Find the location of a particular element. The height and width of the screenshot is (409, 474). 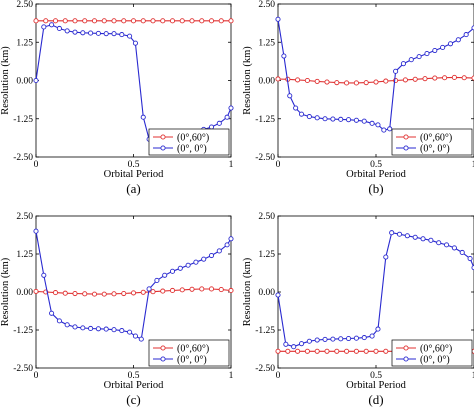

legend: (0°,60°)(0°, 0°) is located at coordinates (189, 353).